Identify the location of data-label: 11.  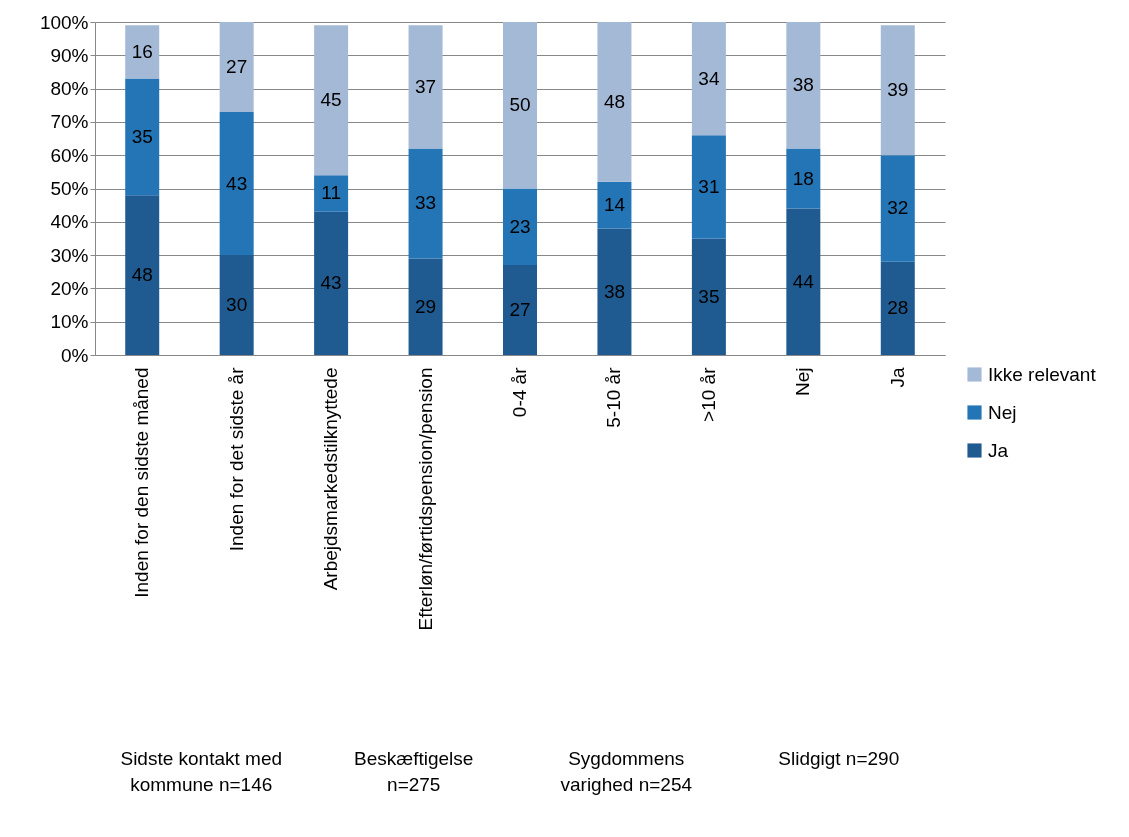
(331, 193).